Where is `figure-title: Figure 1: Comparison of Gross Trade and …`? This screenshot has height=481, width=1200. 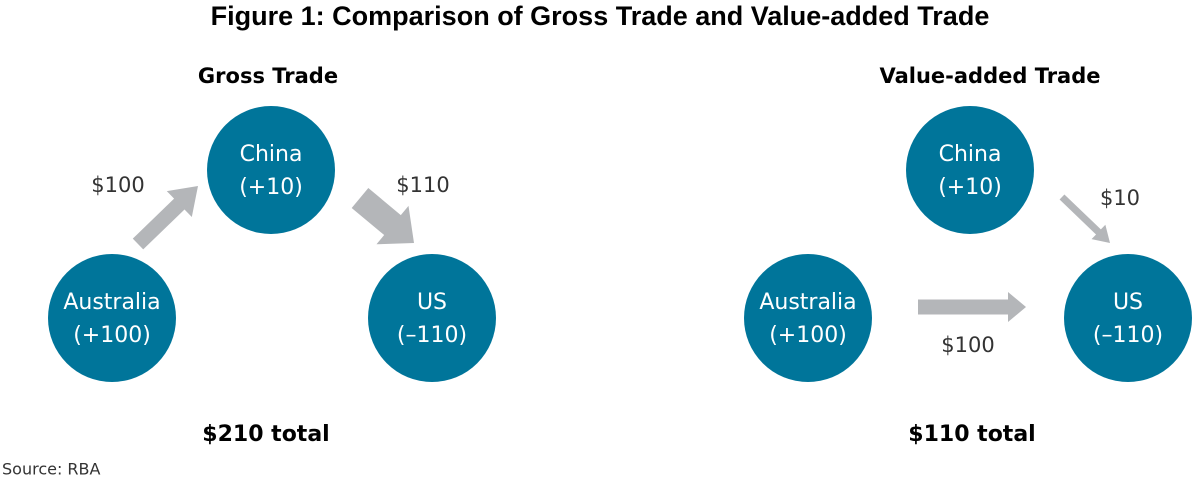 figure-title: Figure 1: Comparison of Gross Trade and … is located at coordinates (600, 16).